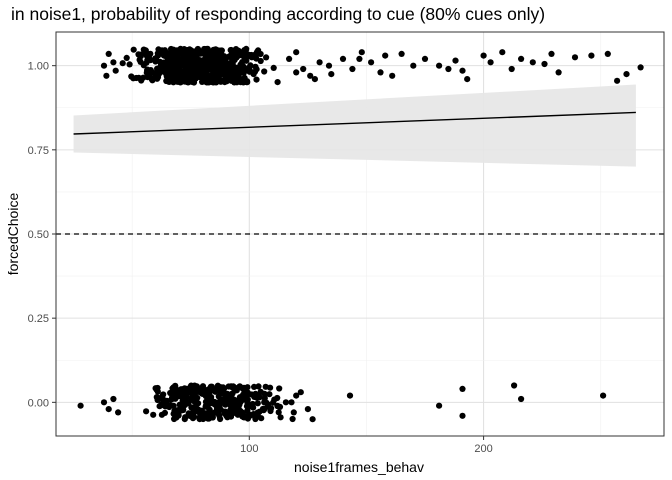 Image resolution: width=672 pixels, height=480 pixels. What do you see at coordinates (38, 319) in the screenshot?
I see `y-tick-label: 0.25` at bounding box center [38, 319].